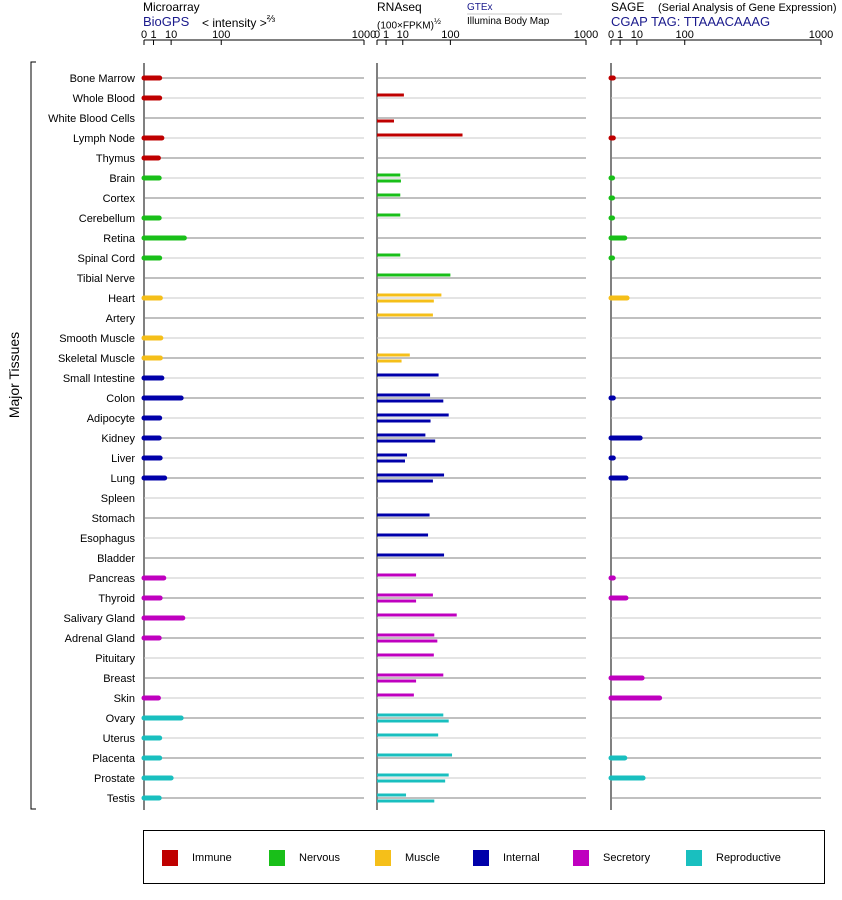  Describe the element at coordinates (123, 479) in the screenshot. I see `tissue-label: Lung` at that location.